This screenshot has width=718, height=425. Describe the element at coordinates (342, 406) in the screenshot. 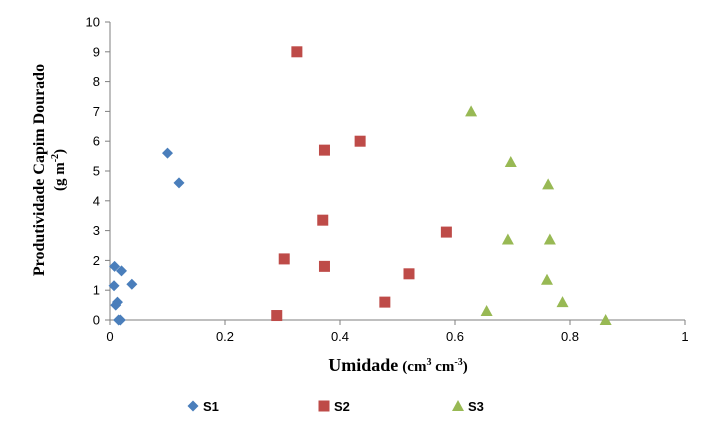

I see `legend-label-s2: S2` at that location.